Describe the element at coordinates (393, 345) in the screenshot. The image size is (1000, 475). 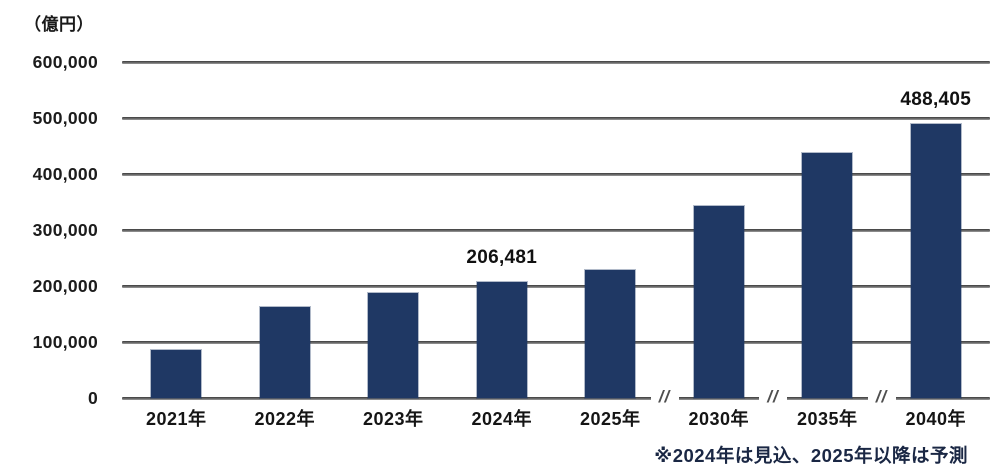
I see `bar-2023年` at that location.